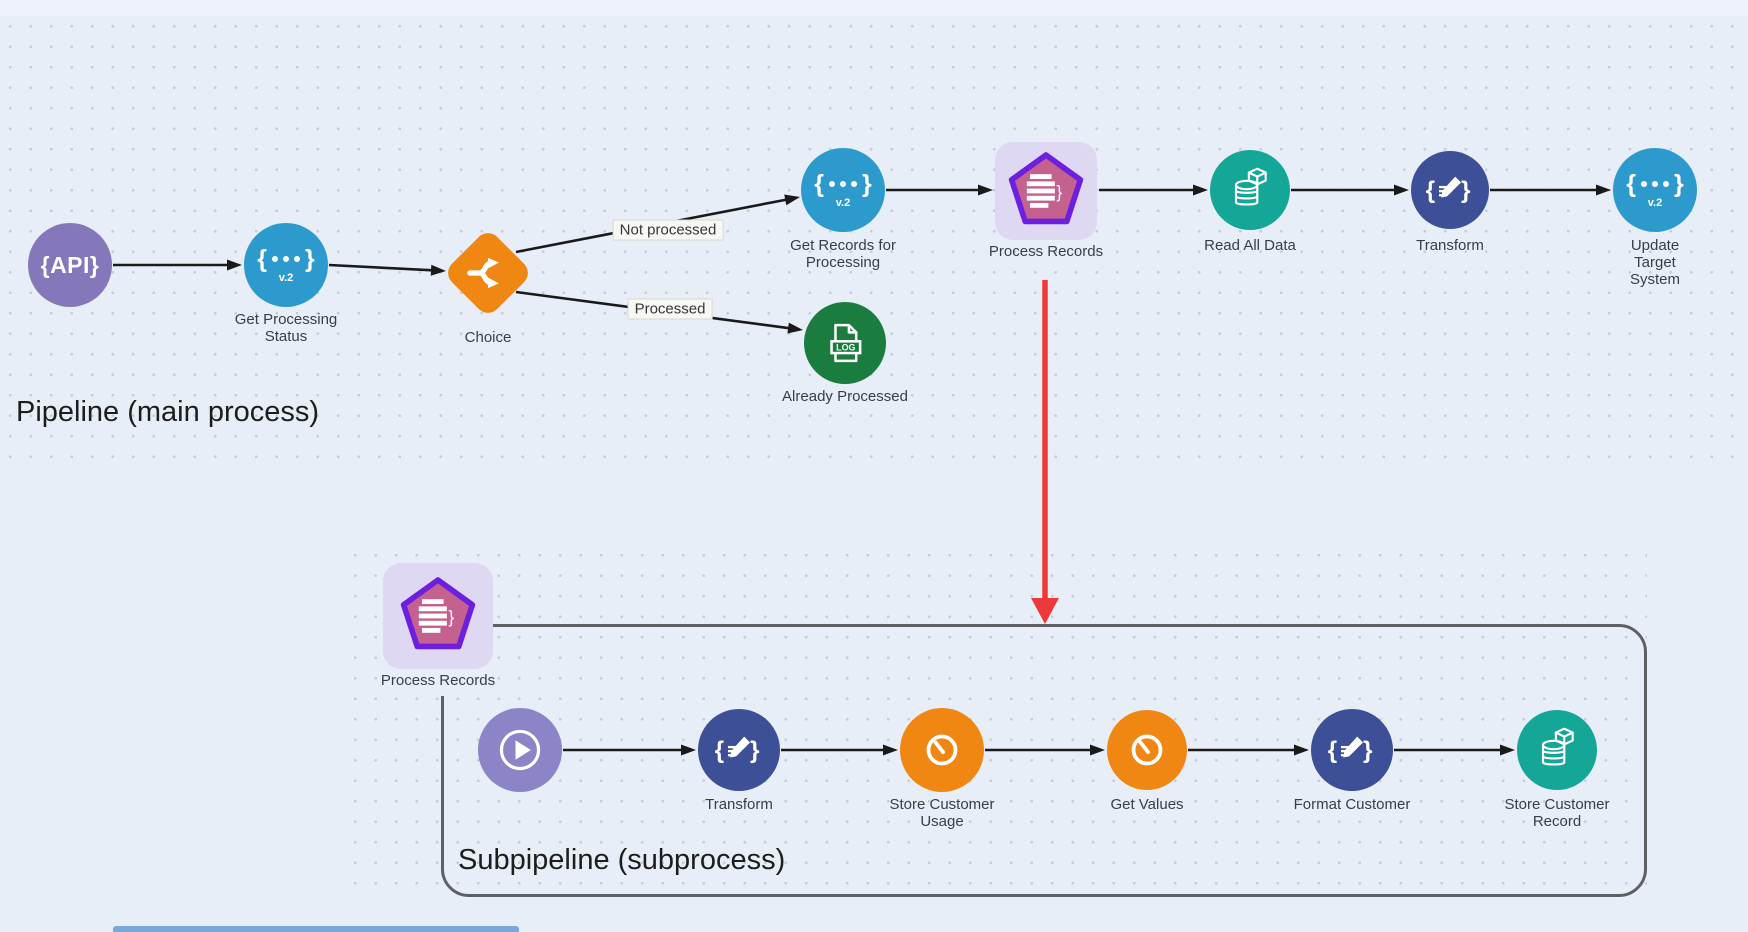  What do you see at coordinates (177, 265) in the screenshot?
I see `edge-api-get-processing-status` at bounding box center [177, 265].